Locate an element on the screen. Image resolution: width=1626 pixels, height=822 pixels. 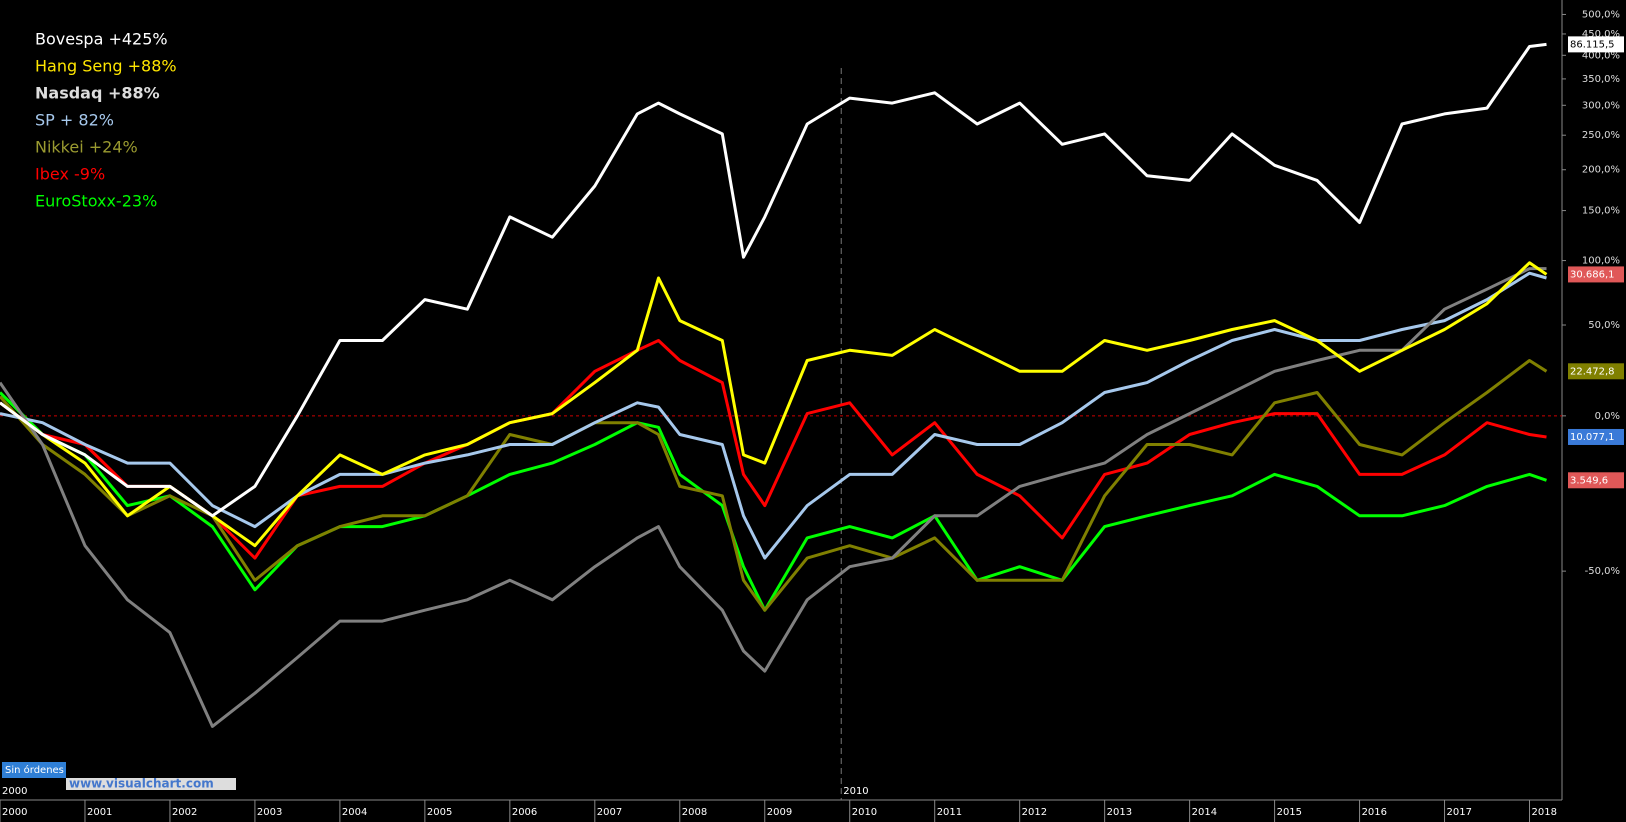
x-tick-label: 2000 is located at coordinates (14, 812).